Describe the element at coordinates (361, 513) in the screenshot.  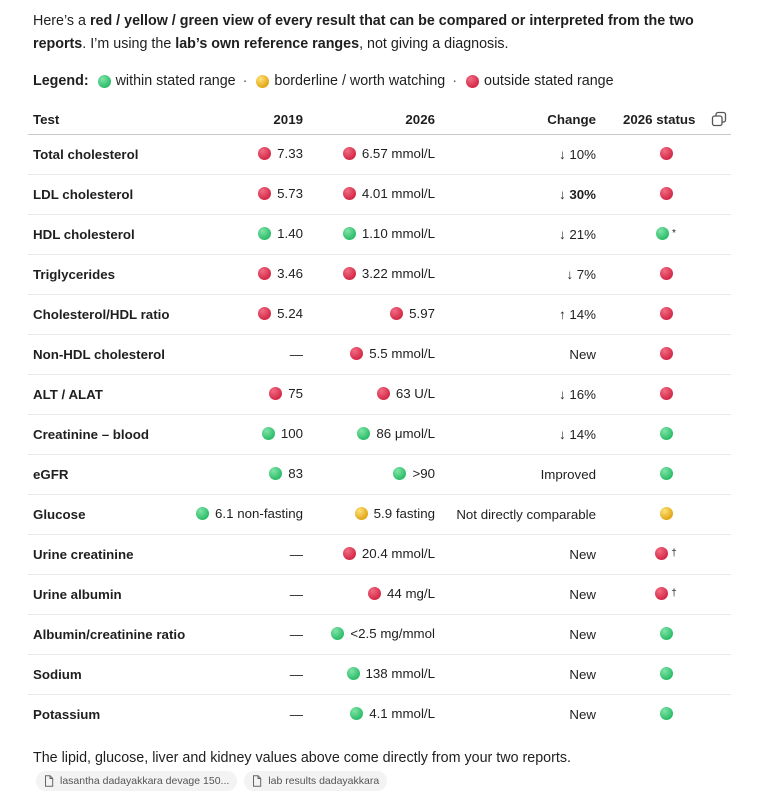
I see `yellow-dot-icon` at that location.